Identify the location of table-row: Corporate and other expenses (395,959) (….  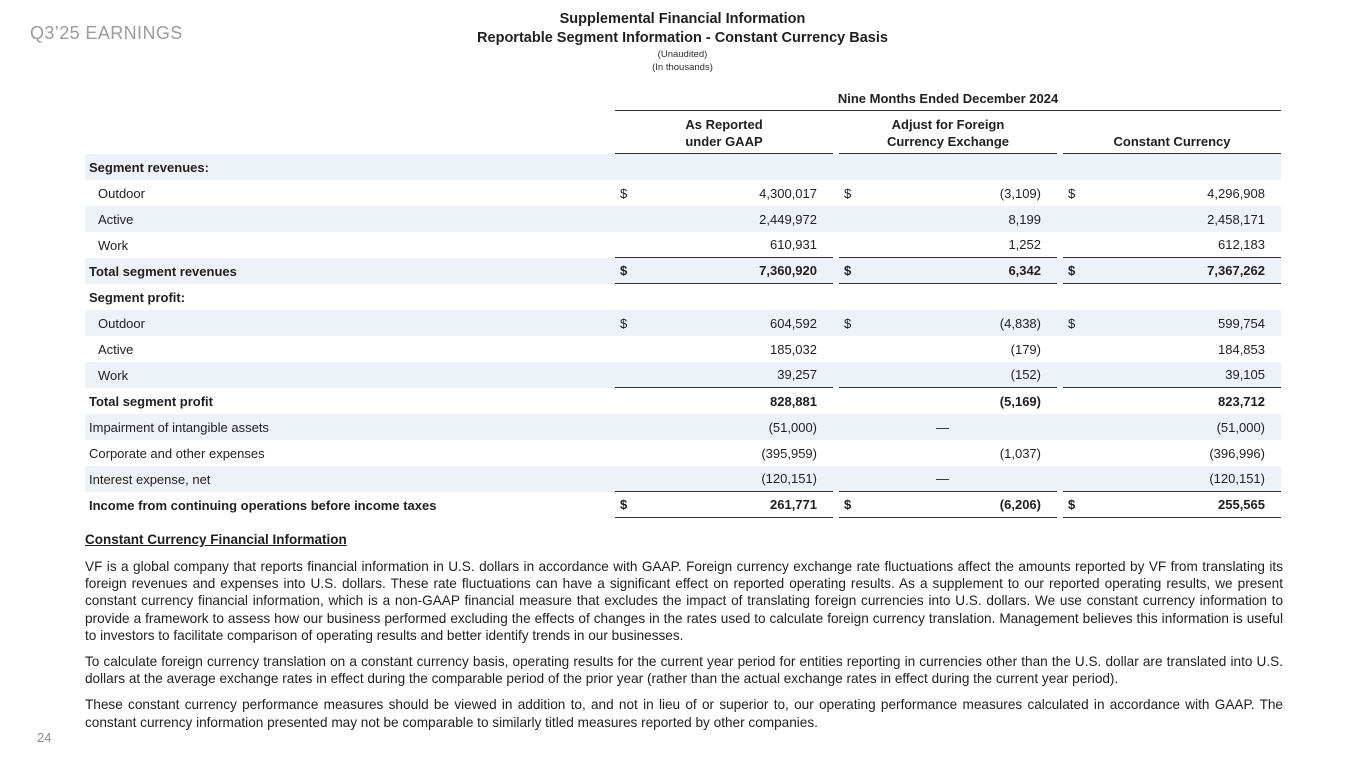
(683, 453).